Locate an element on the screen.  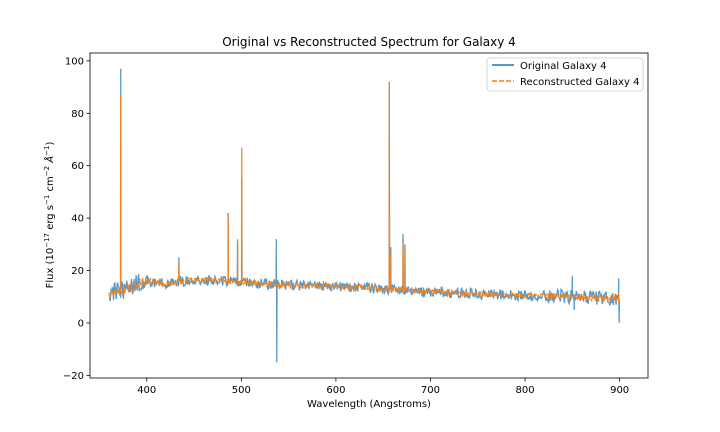
y-tick-label: 40 is located at coordinates (77, 219).